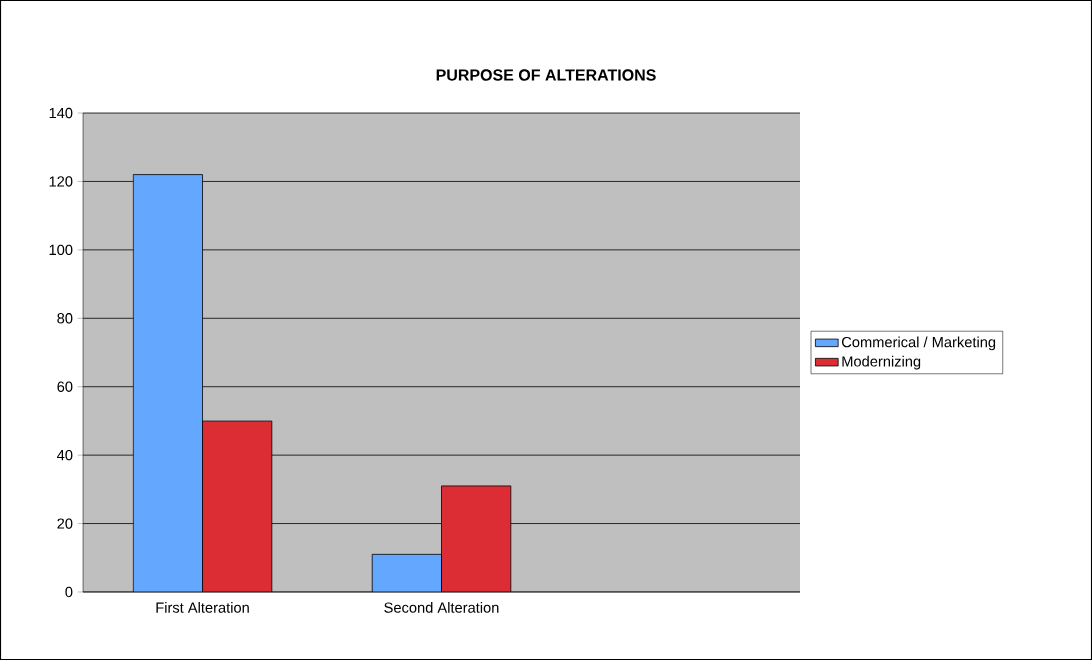  What do you see at coordinates (918, 343) in the screenshot?
I see `legend-label: Commerical / Marketing` at bounding box center [918, 343].